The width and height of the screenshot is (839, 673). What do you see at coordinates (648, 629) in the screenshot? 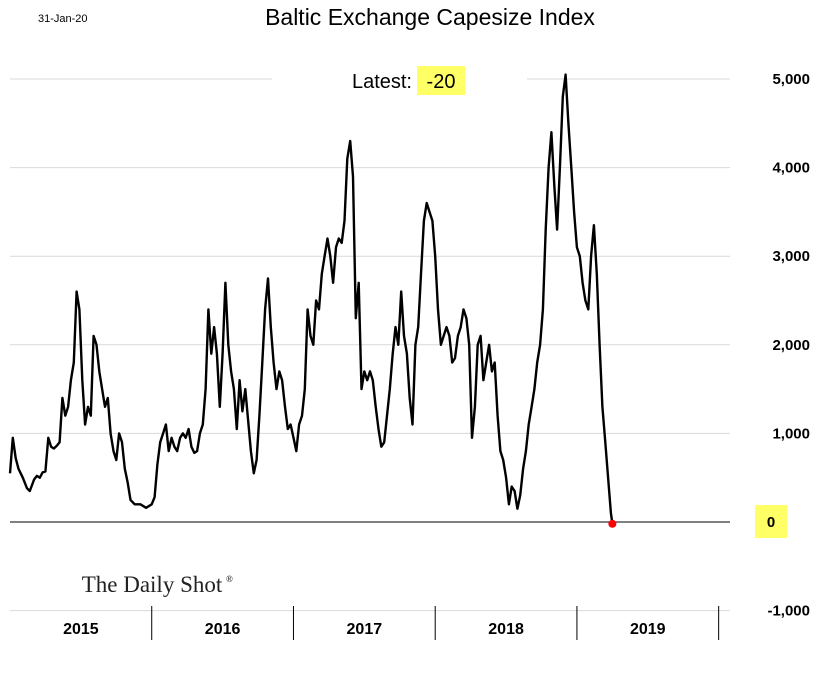
I see `x-tick-label: 2019` at bounding box center [648, 629].